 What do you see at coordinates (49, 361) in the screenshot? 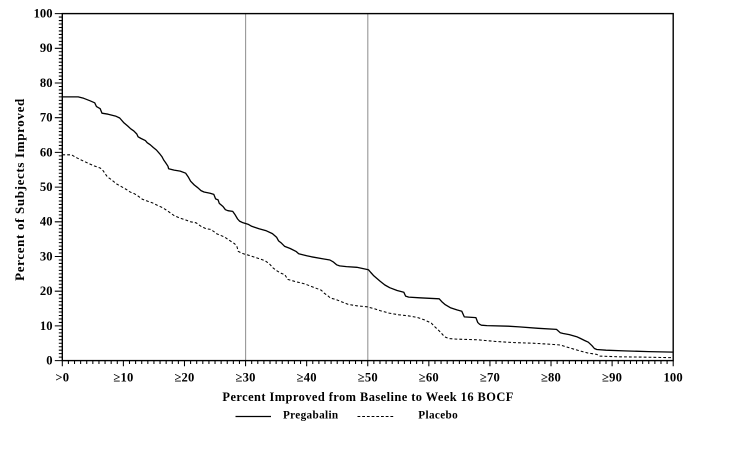
I see `svg-text: 0` at bounding box center [49, 361].